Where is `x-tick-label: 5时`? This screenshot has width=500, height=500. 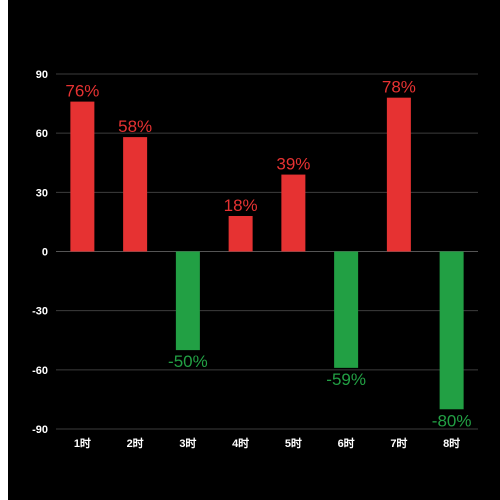
x-tick-label: 5时 is located at coordinates (293, 443).